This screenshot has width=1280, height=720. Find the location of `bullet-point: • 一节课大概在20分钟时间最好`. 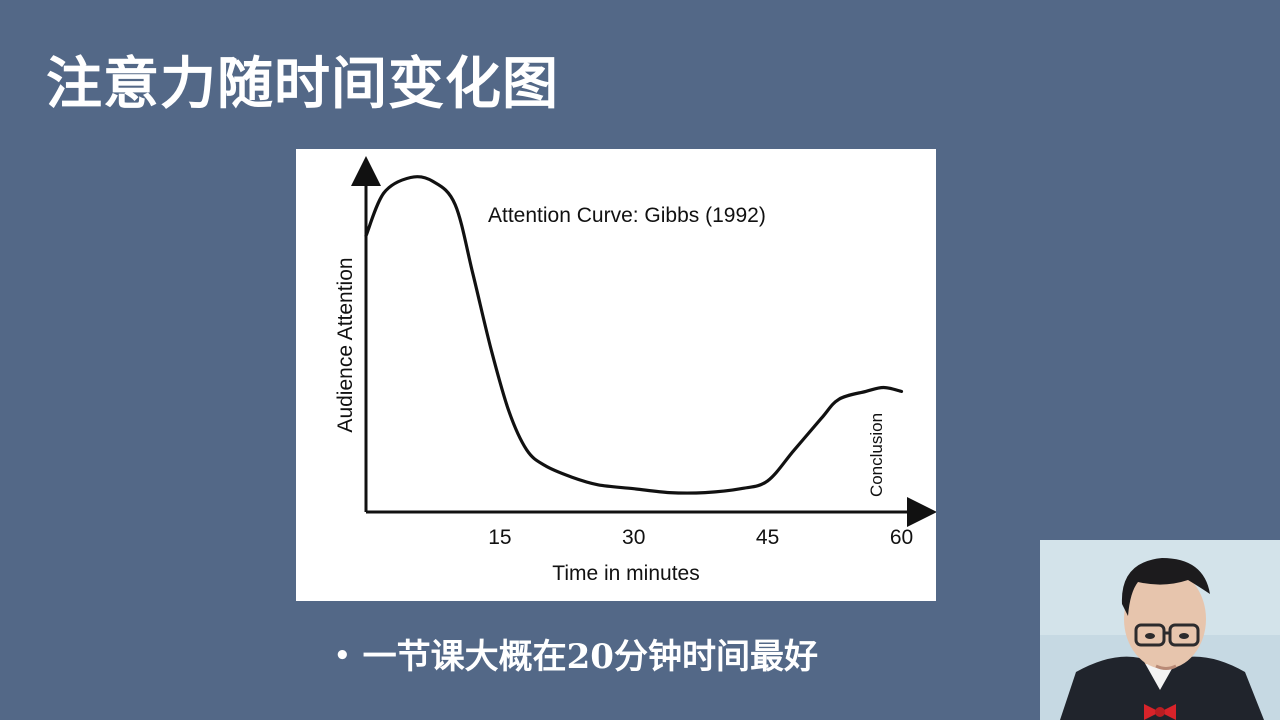

bullet-point: • 一节课大概在20分钟时间最好 is located at coordinates (576, 656).